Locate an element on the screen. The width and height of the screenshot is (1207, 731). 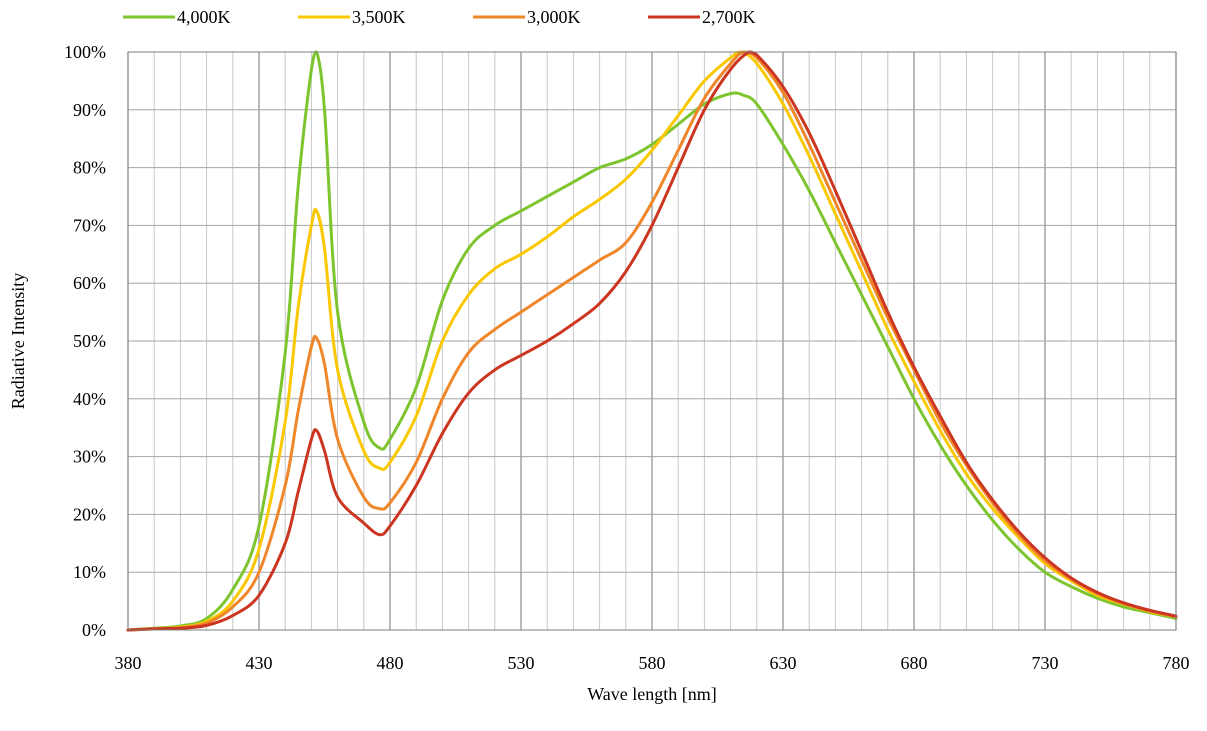
y-tick-label: 40% is located at coordinates (89, 399).